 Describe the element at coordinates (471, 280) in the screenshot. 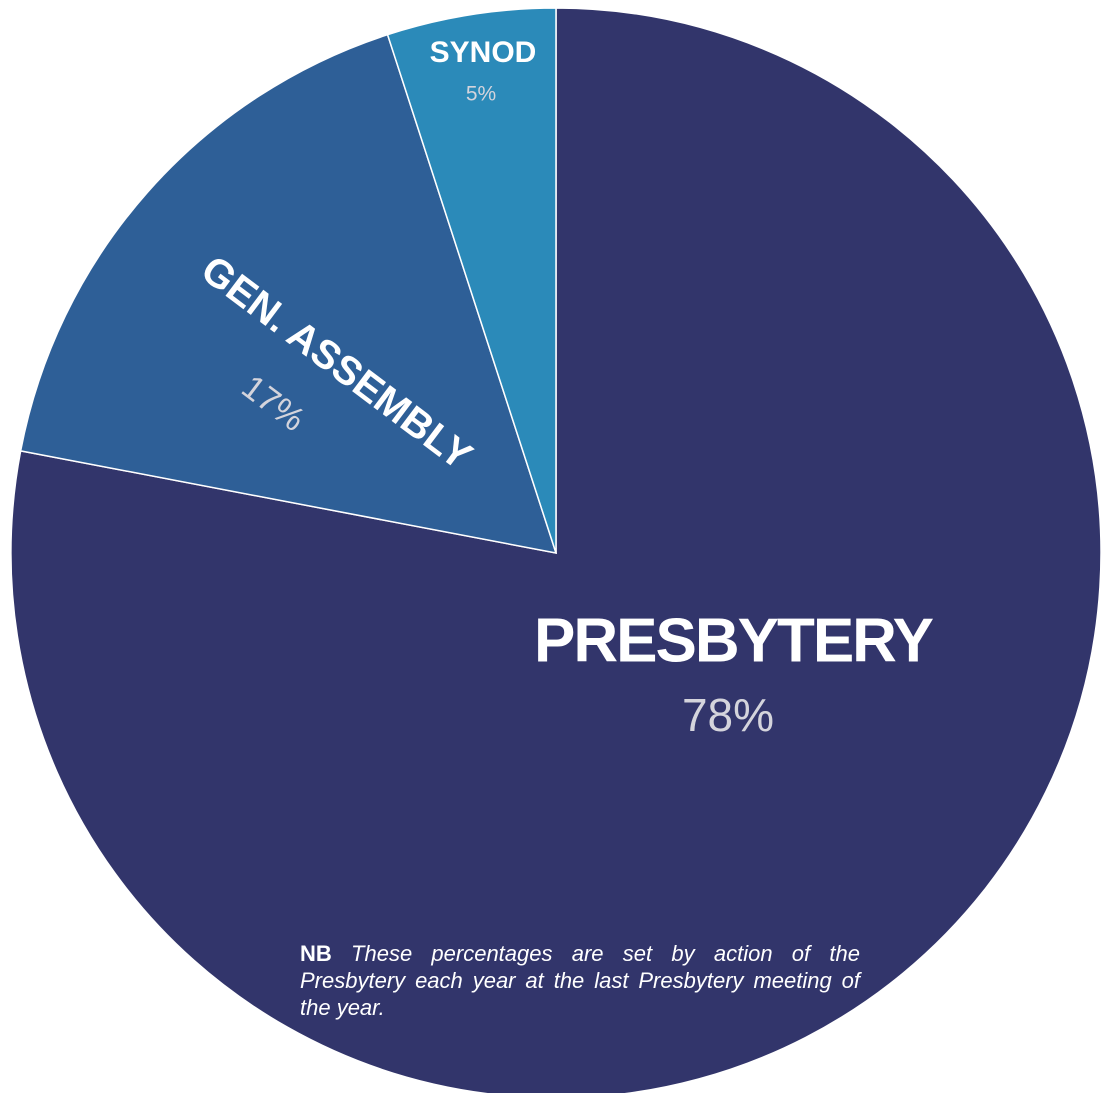

I see `pie-slice` at that location.